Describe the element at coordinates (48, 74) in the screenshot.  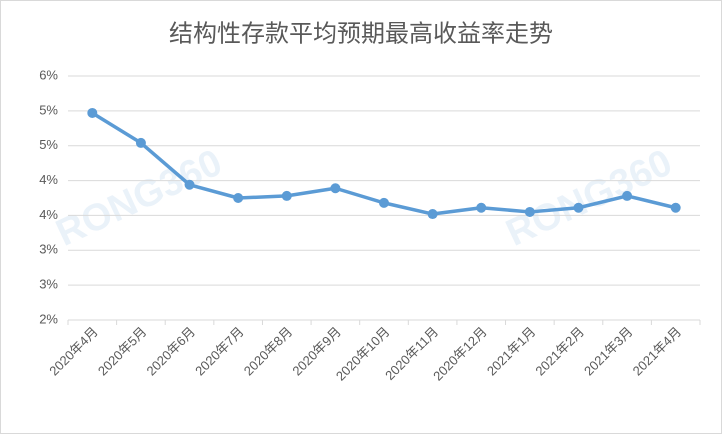
I see `y-tick-label: 6%` at that location.